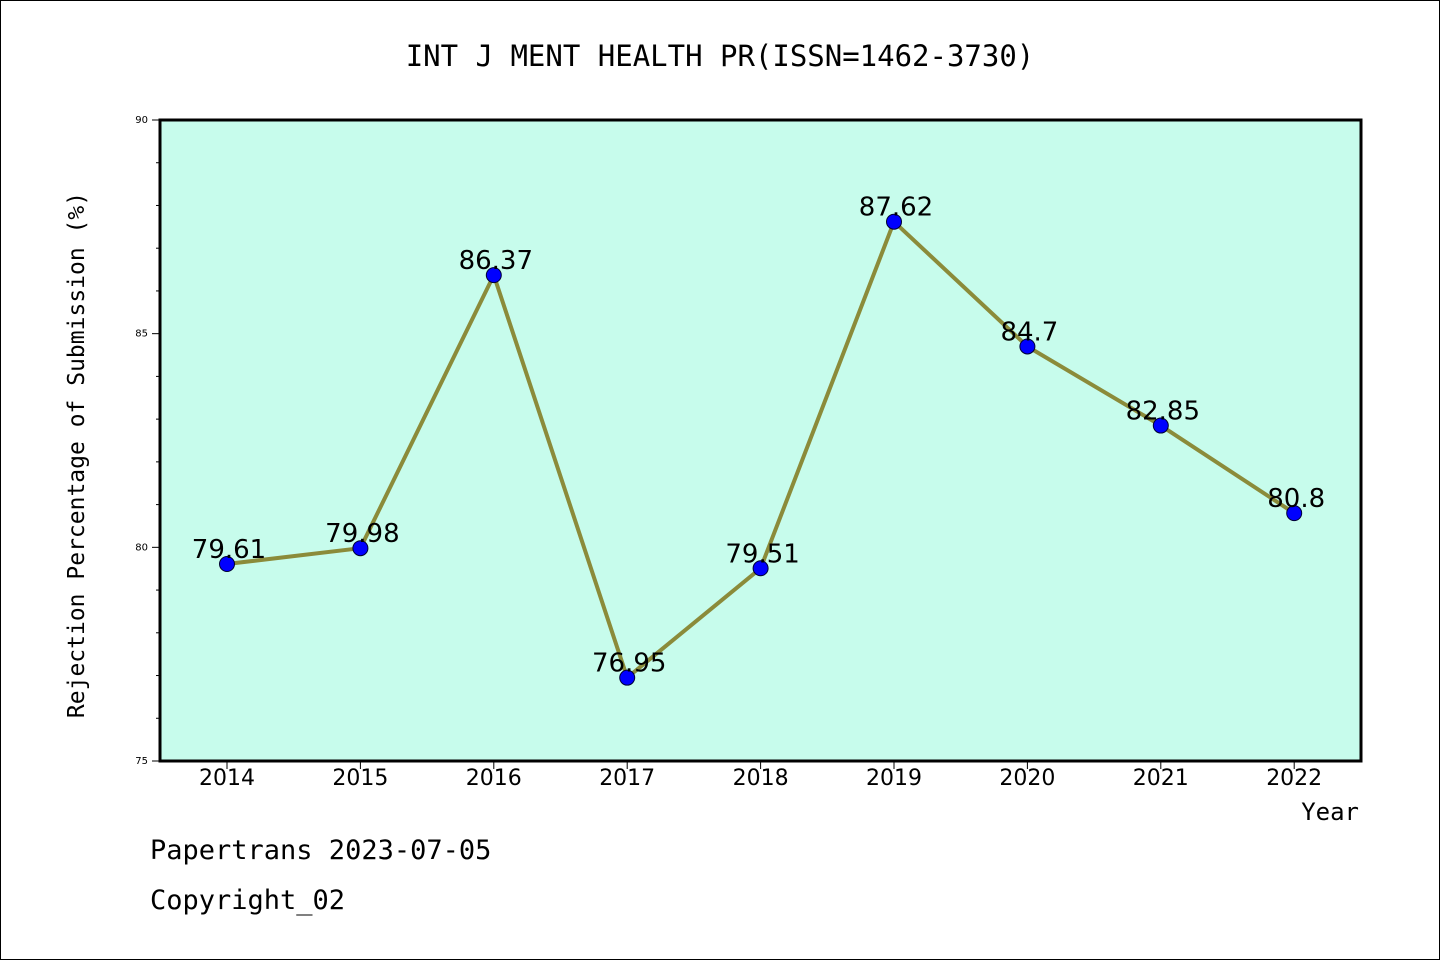 The image size is (1440, 960). What do you see at coordinates (248, 900) in the screenshot?
I see `copyright-text: Copyright_02` at bounding box center [248, 900].